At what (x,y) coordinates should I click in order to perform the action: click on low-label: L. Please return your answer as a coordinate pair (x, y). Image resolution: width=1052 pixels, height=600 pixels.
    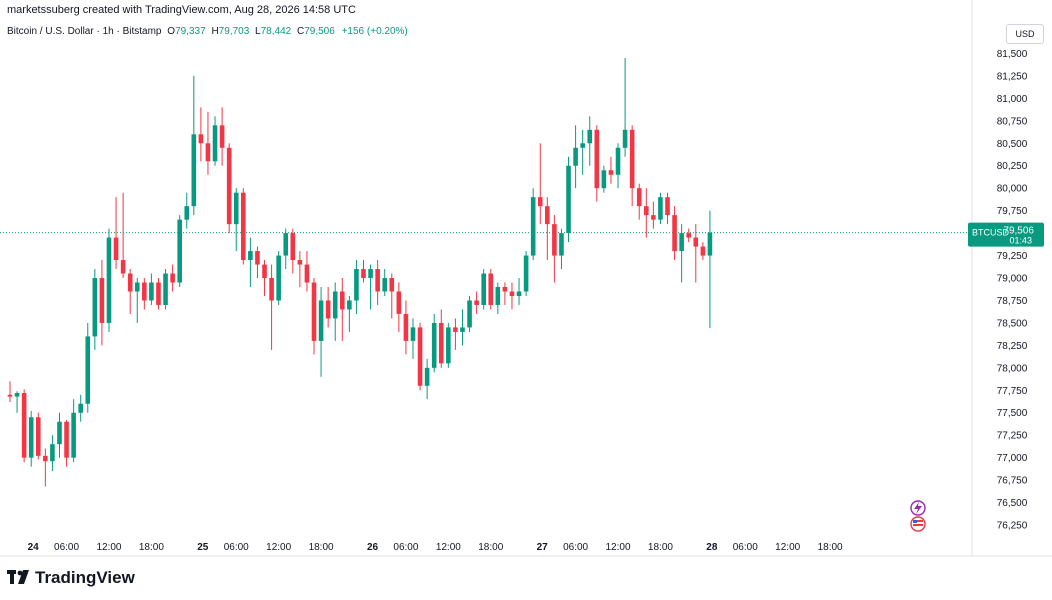
    Looking at the image, I should click on (258, 31).